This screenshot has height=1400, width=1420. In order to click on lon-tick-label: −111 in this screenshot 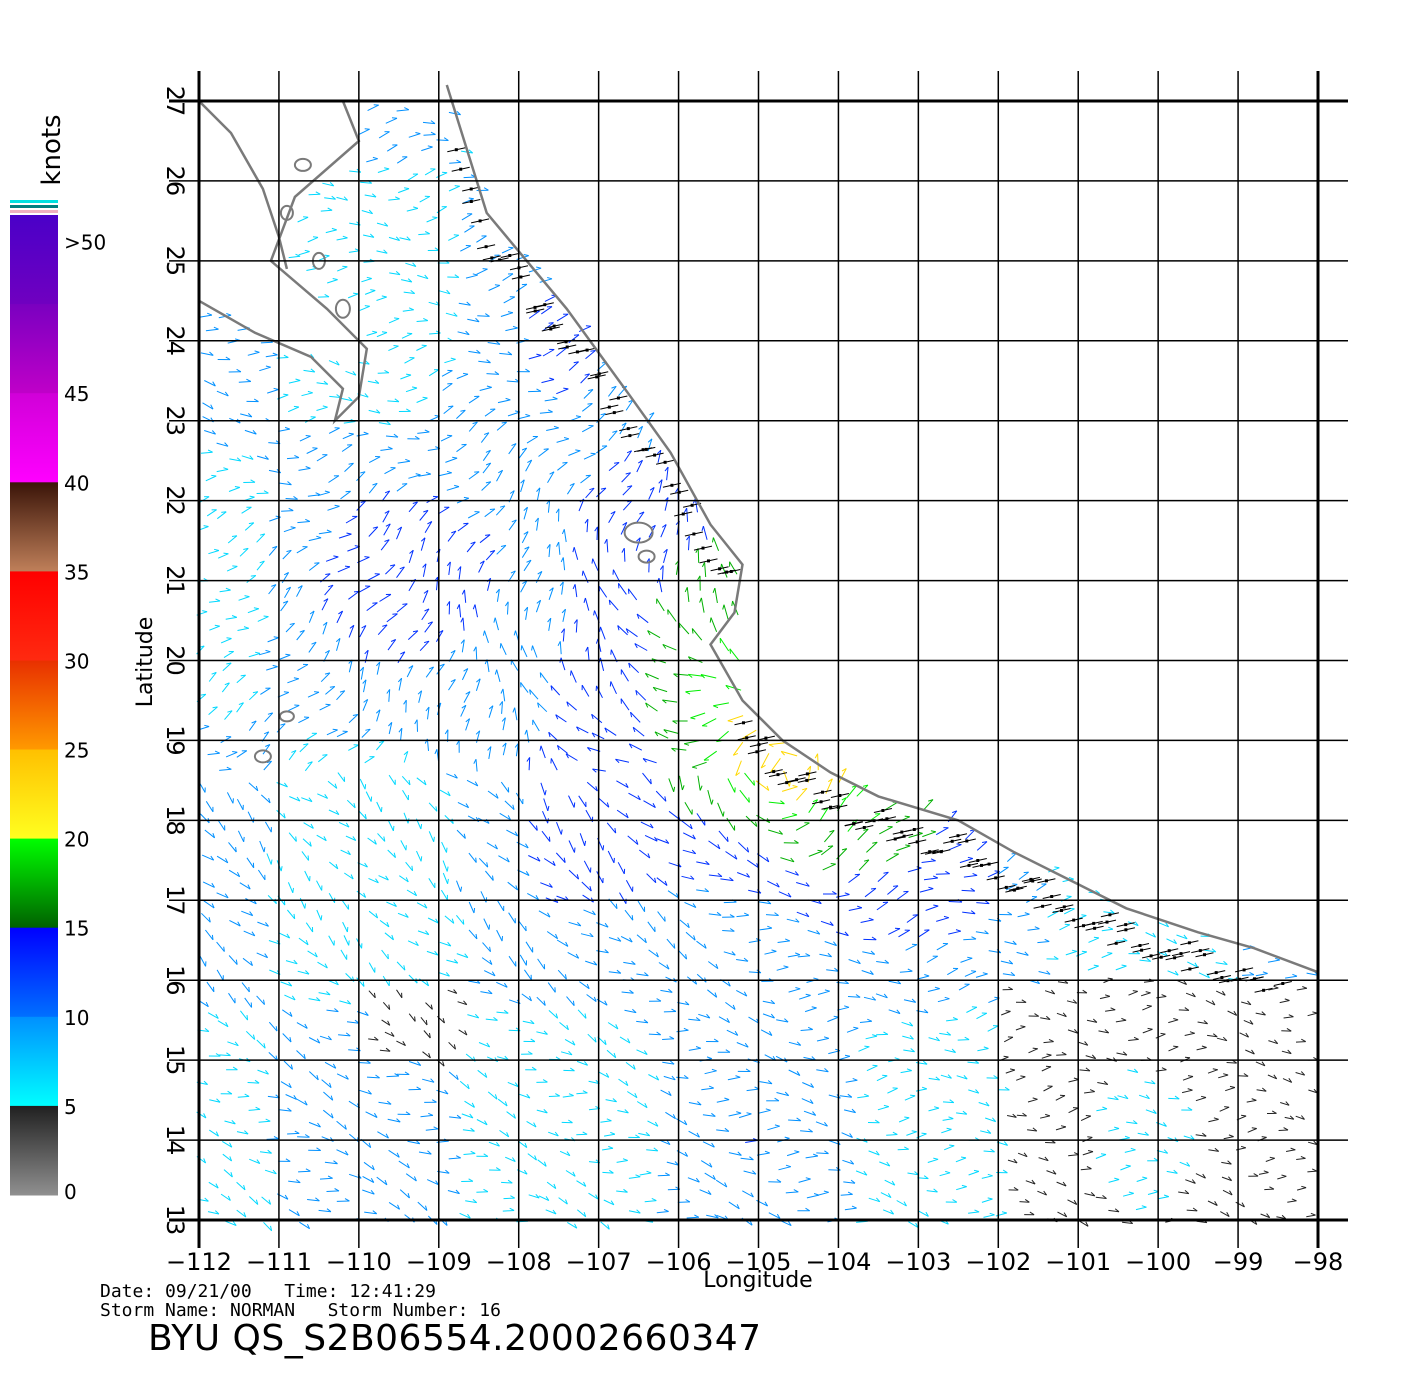, I will do `click(279, 1262)`.